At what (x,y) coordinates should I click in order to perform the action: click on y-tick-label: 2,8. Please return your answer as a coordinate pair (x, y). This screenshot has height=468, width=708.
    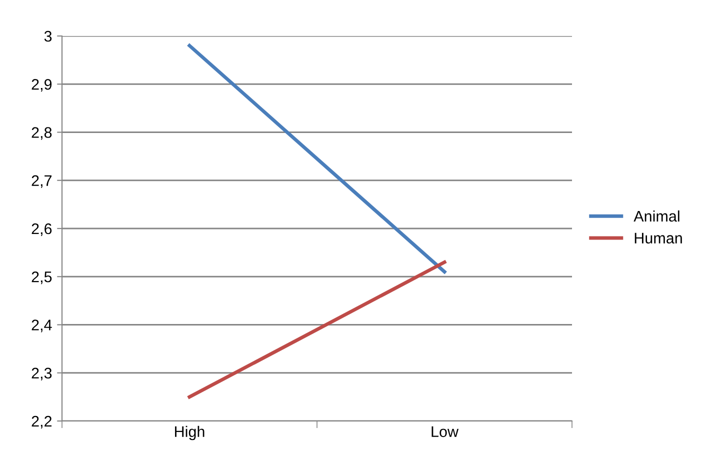
    Looking at the image, I should click on (42, 133).